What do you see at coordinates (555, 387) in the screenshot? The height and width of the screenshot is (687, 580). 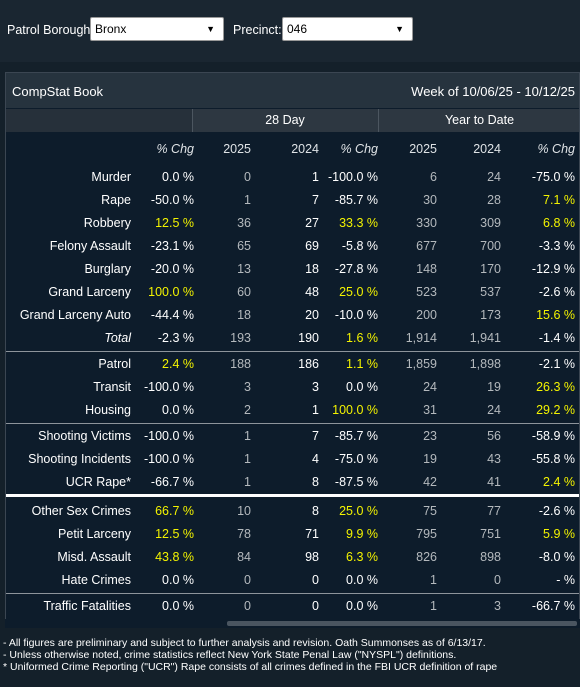 I see `cell-ychg: 26.3 %` at bounding box center [555, 387].